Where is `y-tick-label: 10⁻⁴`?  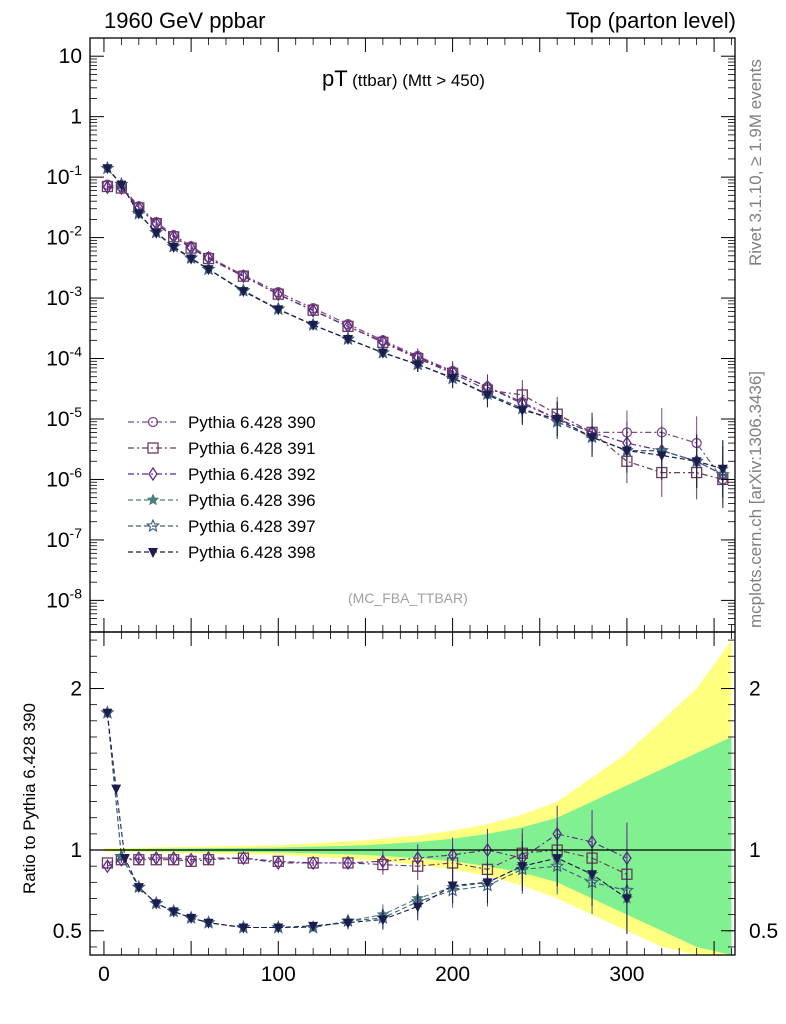 y-tick-label: 10⁻⁴ is located at coordinates (64, 357).